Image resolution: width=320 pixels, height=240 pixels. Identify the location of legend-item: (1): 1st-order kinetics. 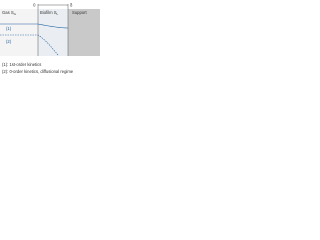
(21, 64).